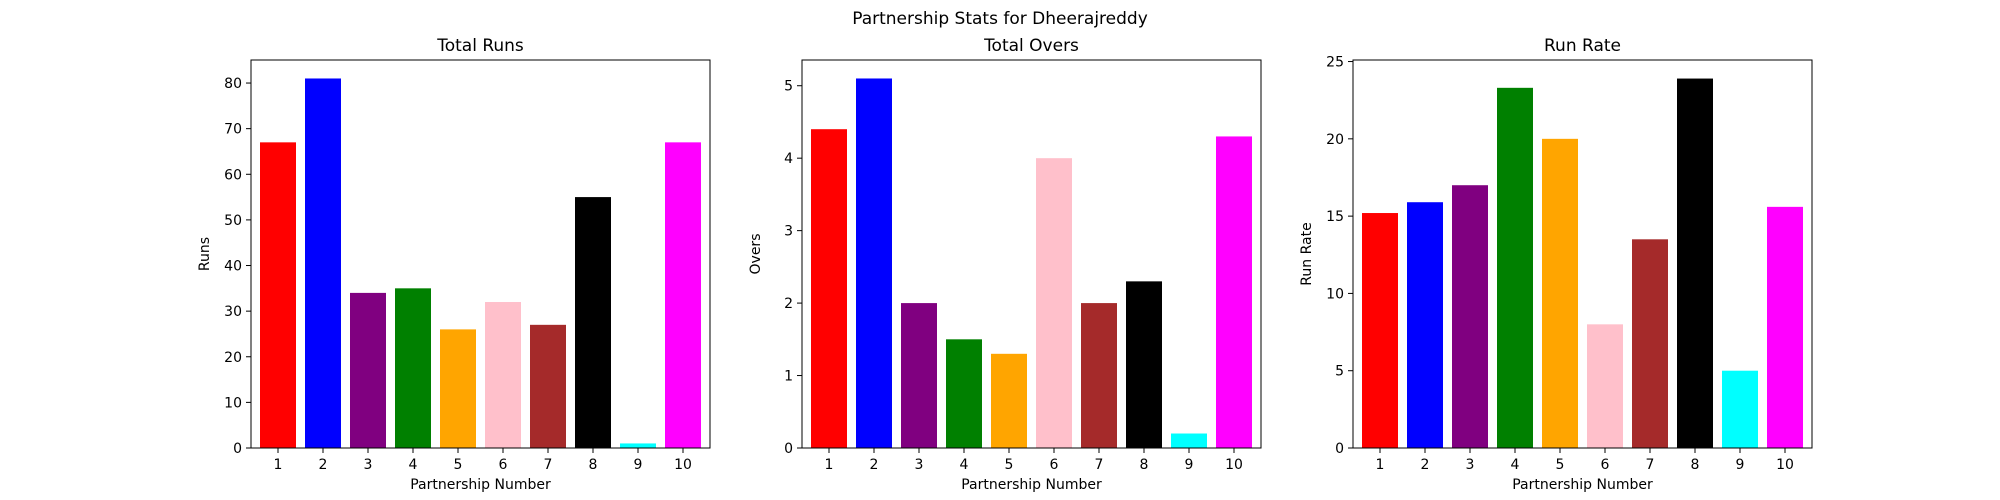  I want to click on subplot-title: Total Runs, so click(480, 46).